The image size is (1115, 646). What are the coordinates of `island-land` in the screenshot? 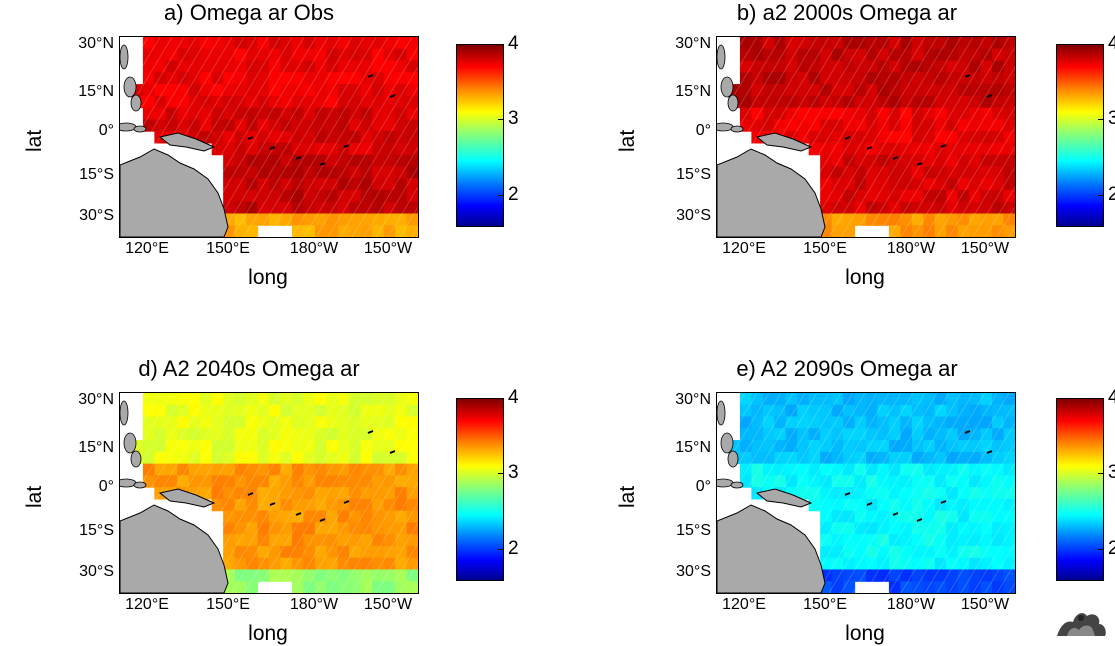 It's located at (130, 443).